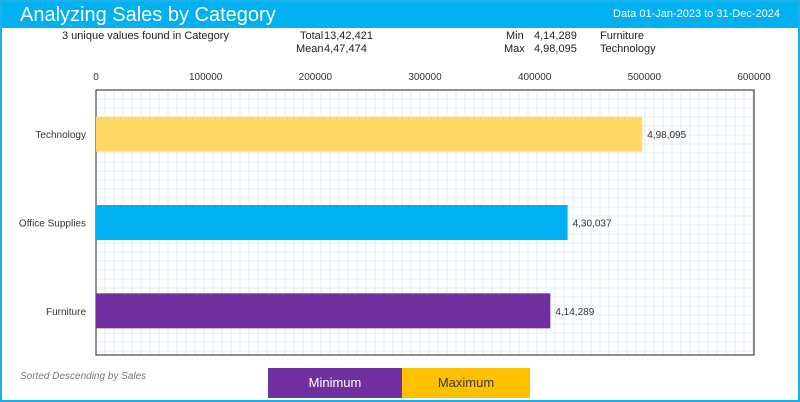 Image resolution: width=800 pixels, height=402 pixels. Describe the element at coordinates (754, 77) in the screenshot. I see `x-tick-label: 600000` at that location.